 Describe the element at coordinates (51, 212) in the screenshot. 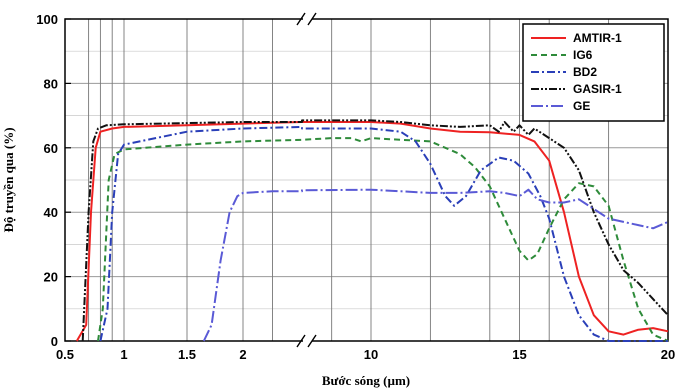

I see `y-tick-label: 40` at that location.